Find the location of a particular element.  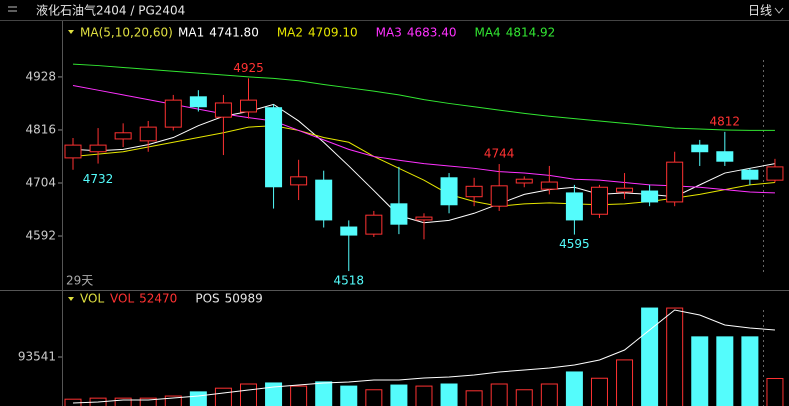

ma-line is located at coordinates (423, 97).